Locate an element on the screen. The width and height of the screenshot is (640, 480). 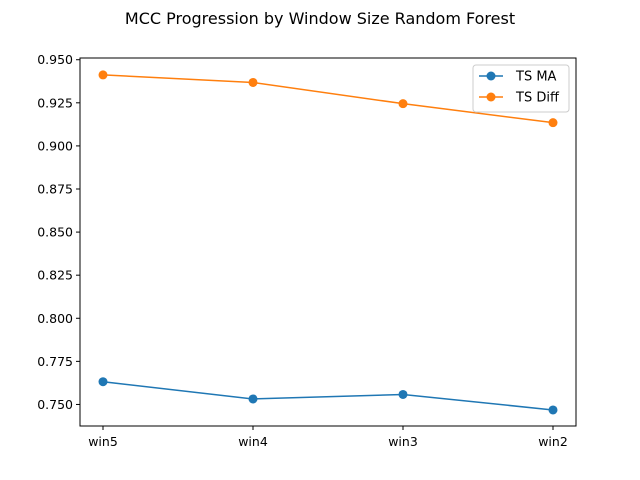
x-tick-label: win4 is located at coordinates (253, 441).